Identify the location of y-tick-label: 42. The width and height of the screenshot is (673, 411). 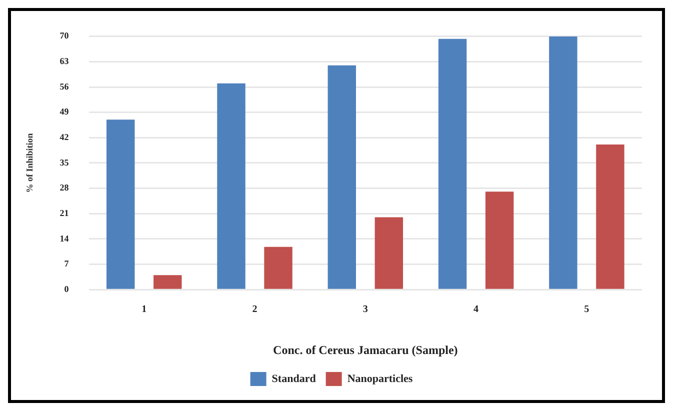
(65, 137).